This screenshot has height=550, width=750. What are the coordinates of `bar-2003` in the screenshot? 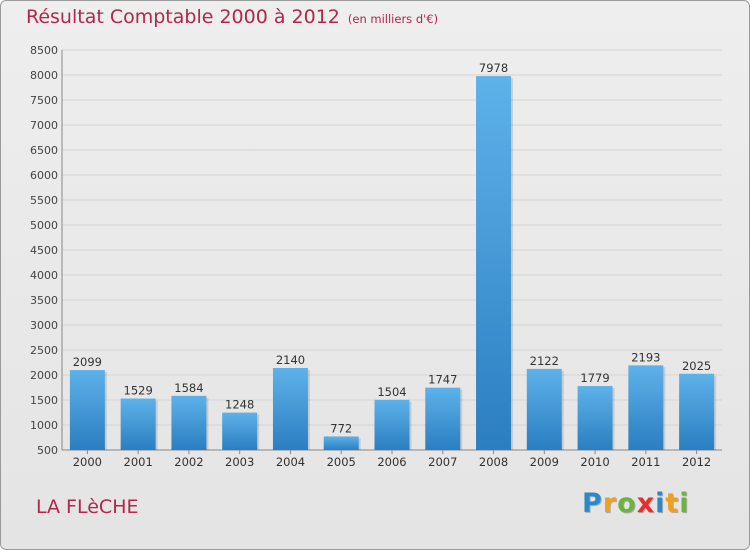 It's located at (240, 431).